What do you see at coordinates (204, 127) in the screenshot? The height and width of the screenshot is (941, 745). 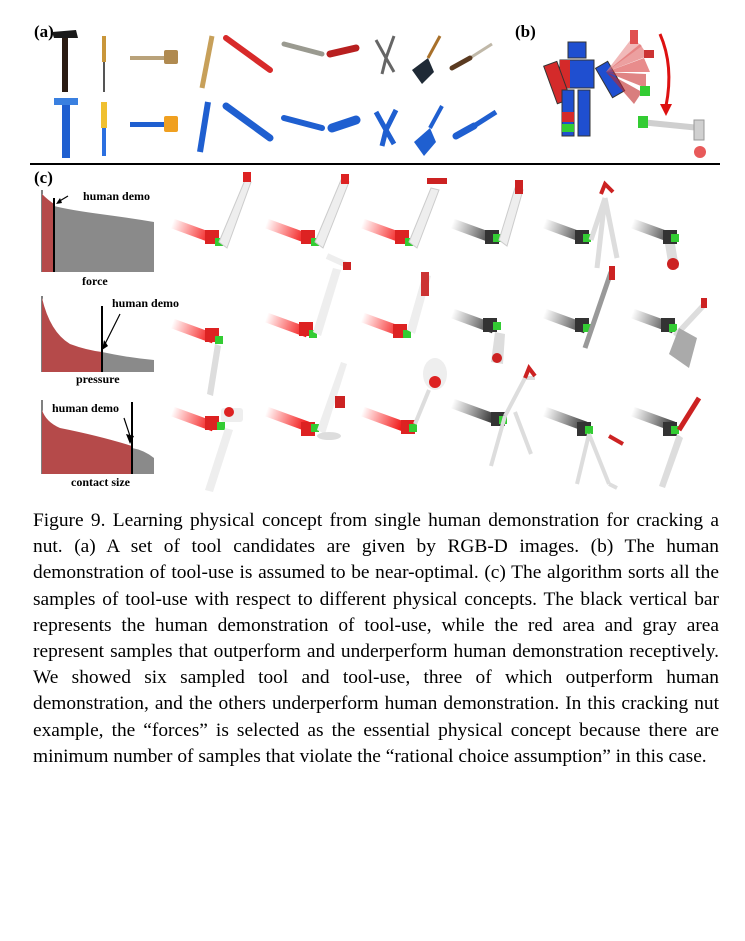 I see `tool-depth-stick` at bounding box center [204, 127].